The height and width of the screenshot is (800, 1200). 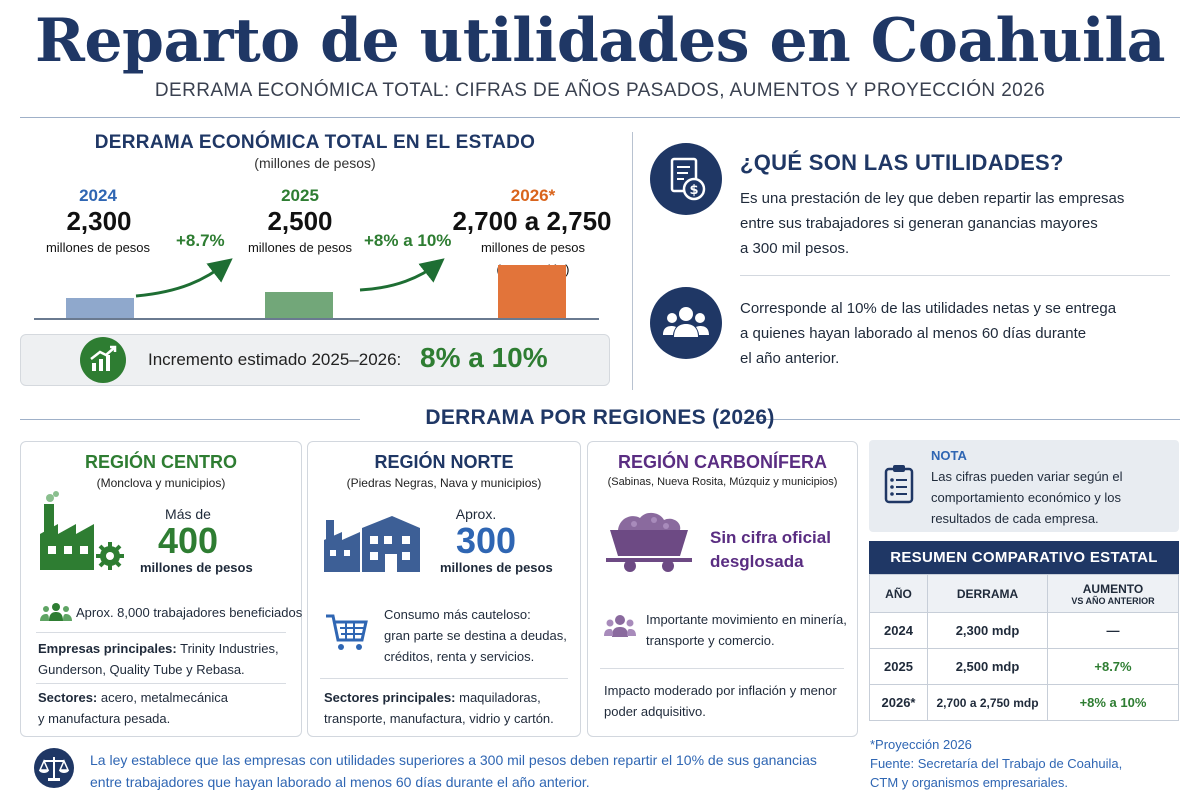 What do you see at coordinates (720, 690) in the screenshot?
I see `impact-line: Impacto moderado por inflación y menor` at bounding box center [720, 690].